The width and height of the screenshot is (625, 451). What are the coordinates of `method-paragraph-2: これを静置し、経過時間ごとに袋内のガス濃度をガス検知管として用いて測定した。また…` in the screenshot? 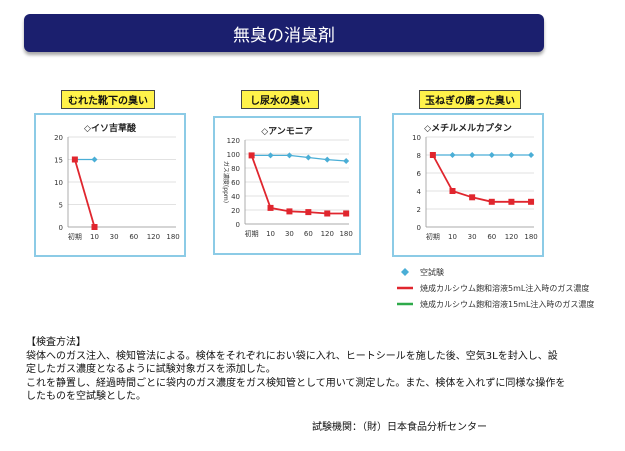 It's located at (296, 390).